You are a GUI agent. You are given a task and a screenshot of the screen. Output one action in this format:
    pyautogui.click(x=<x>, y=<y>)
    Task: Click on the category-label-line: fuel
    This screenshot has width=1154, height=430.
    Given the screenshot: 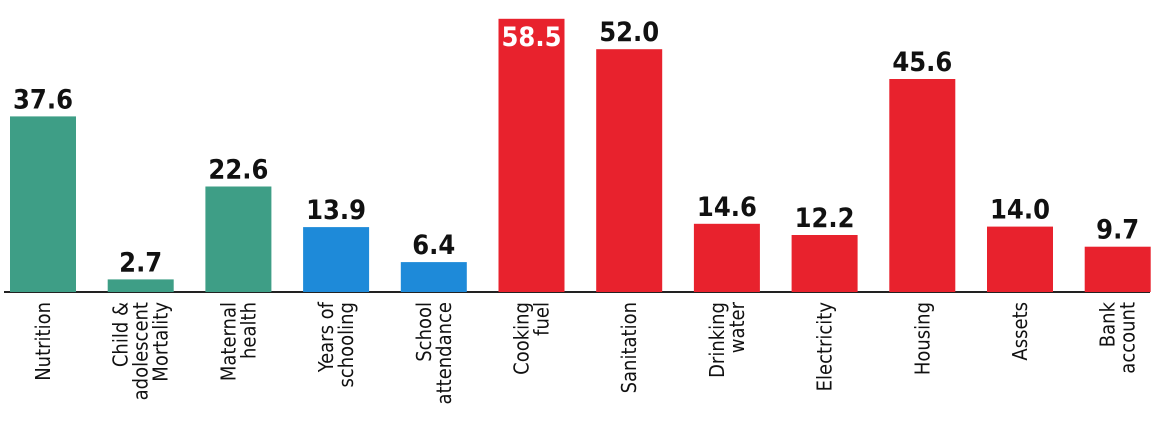 What is the action you would take?
    pyautogui.click(x=542, y=319)
    